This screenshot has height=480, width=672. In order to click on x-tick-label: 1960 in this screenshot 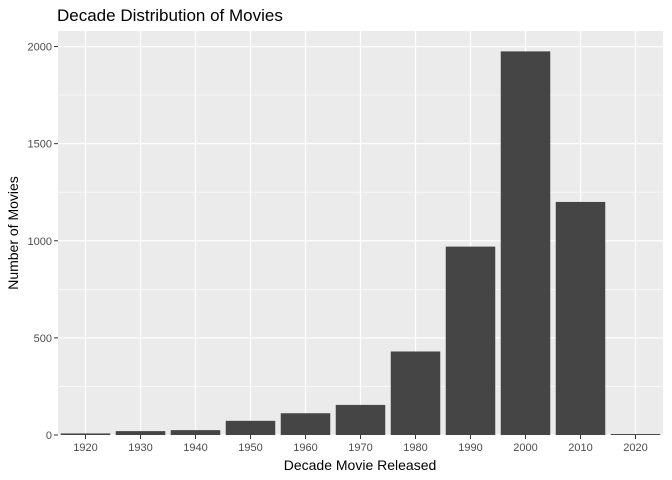, I will do `click(305, 448)`.